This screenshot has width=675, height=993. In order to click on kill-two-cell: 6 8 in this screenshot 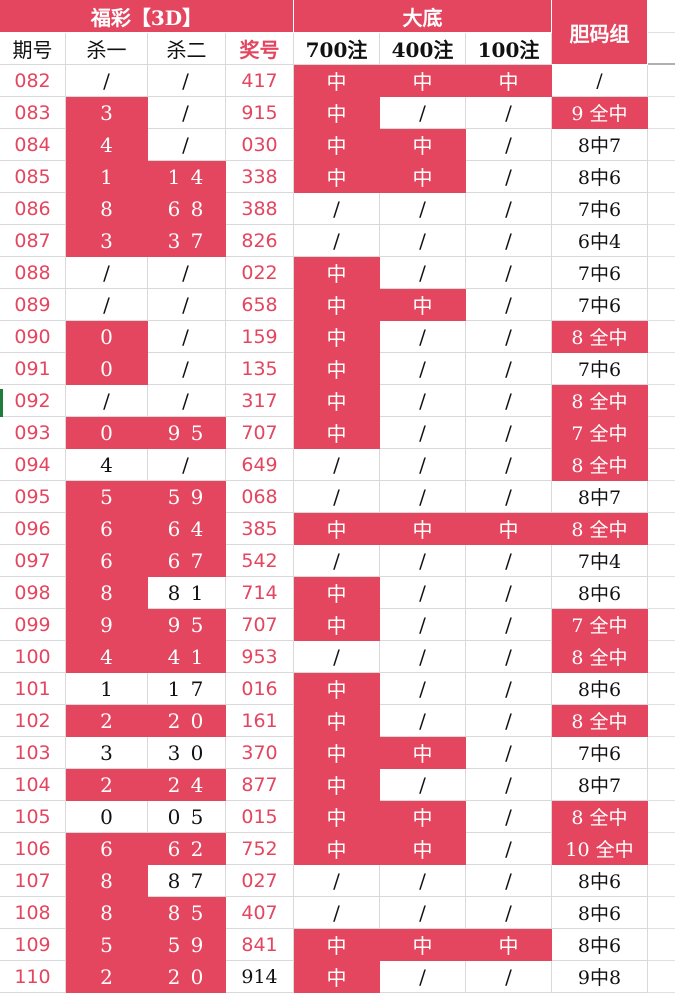, I will do `click(187, 209)`.